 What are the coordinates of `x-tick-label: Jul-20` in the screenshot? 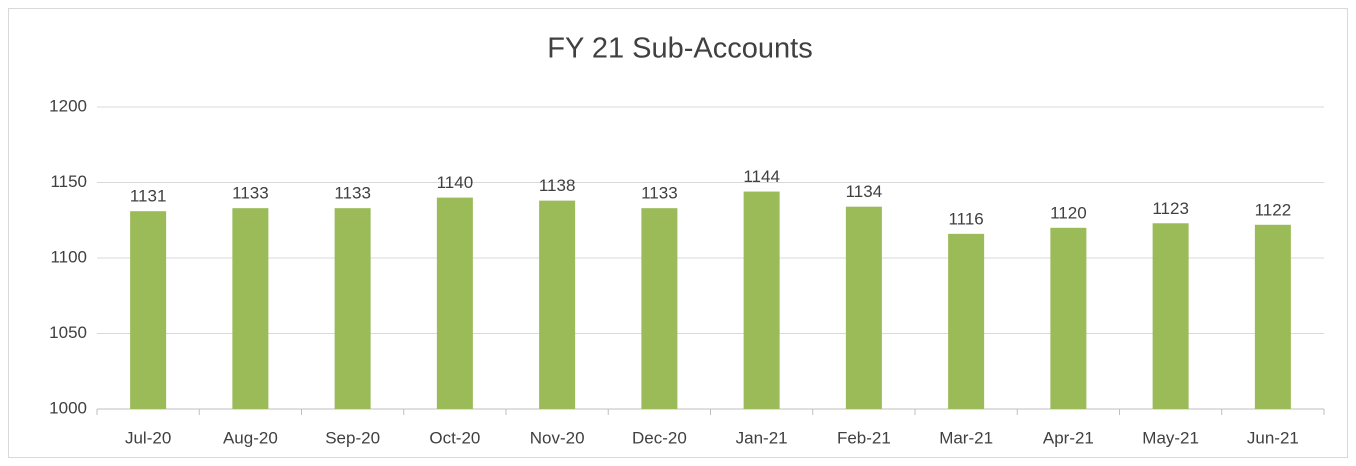 It's located at (148, 437).